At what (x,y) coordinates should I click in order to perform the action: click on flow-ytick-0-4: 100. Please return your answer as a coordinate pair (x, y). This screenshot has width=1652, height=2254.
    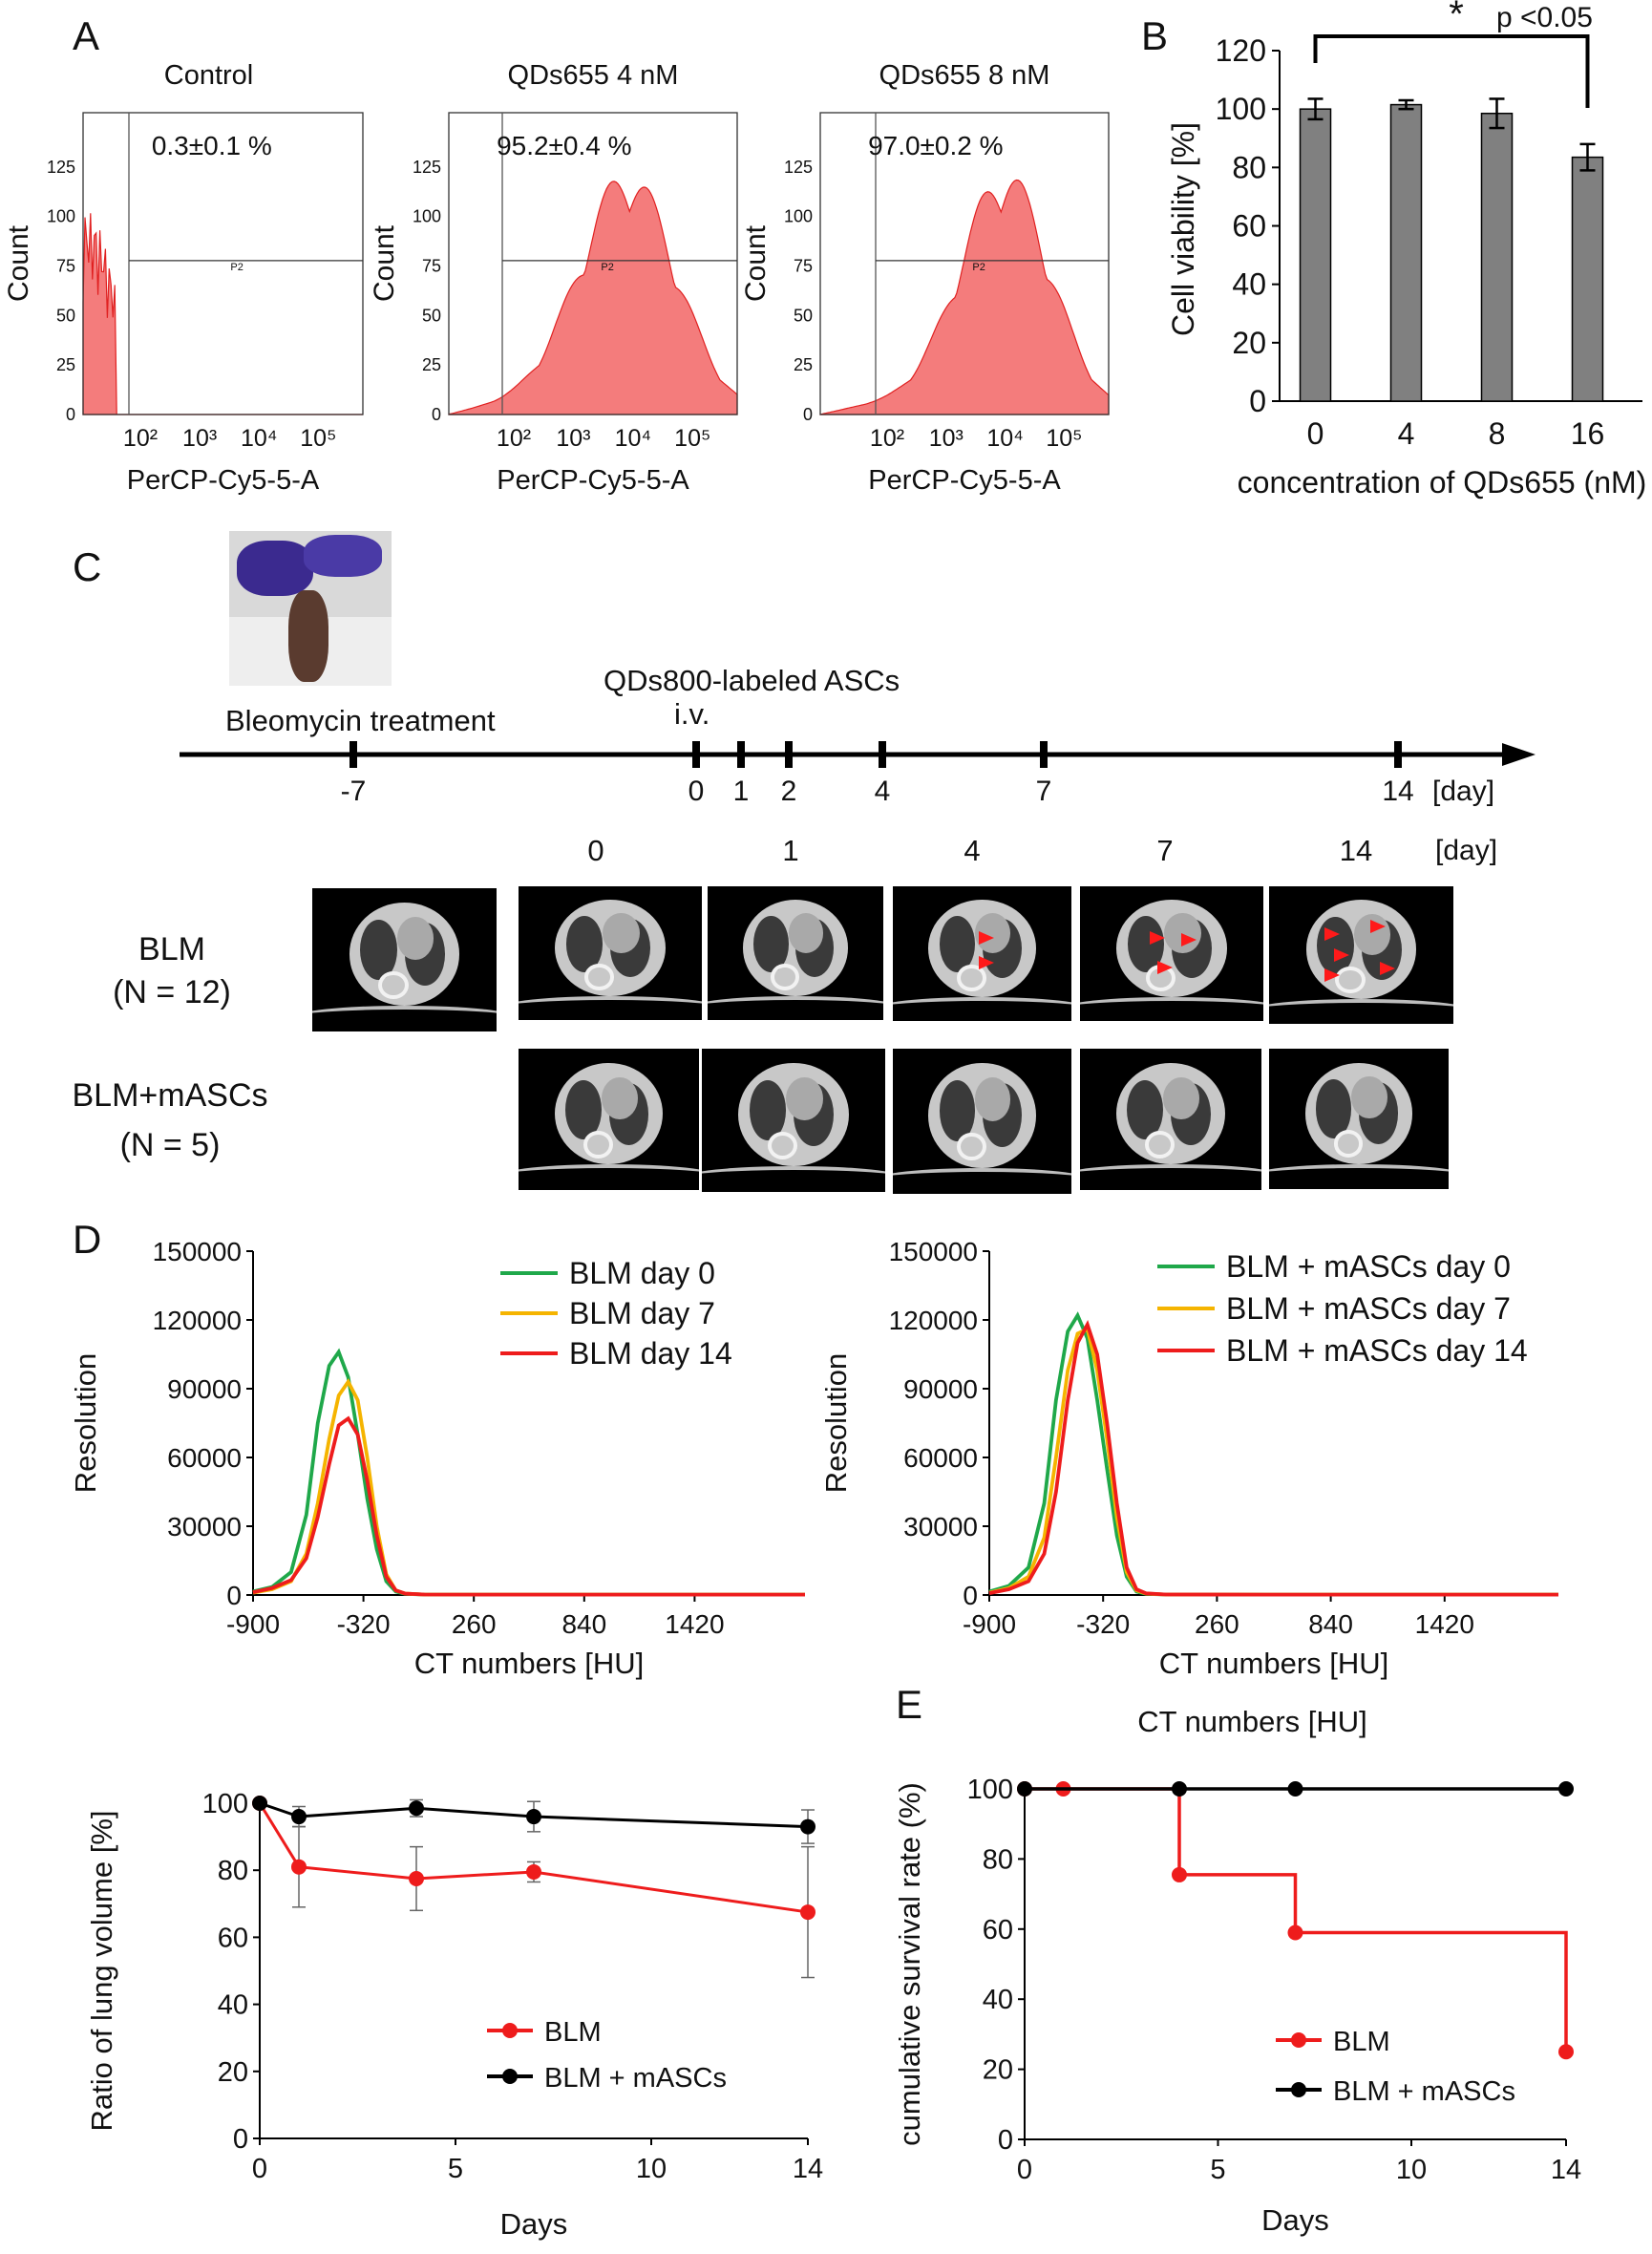
    Looking at the image, I should click on (61, 216).